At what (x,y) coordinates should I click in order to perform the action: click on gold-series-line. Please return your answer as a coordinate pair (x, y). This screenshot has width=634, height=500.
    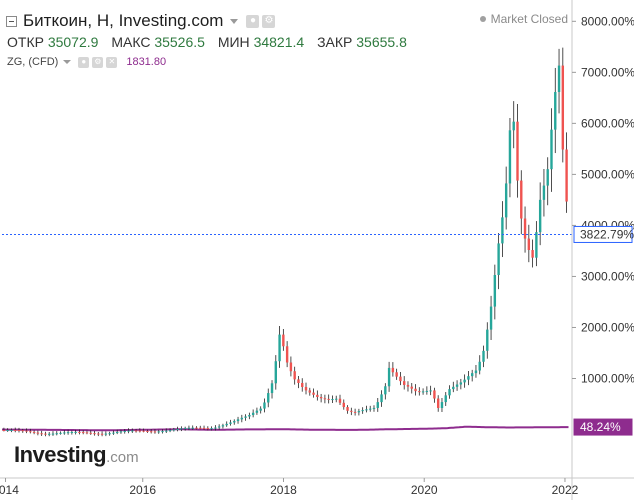
    Looking at the image, I should click on (285, 428).